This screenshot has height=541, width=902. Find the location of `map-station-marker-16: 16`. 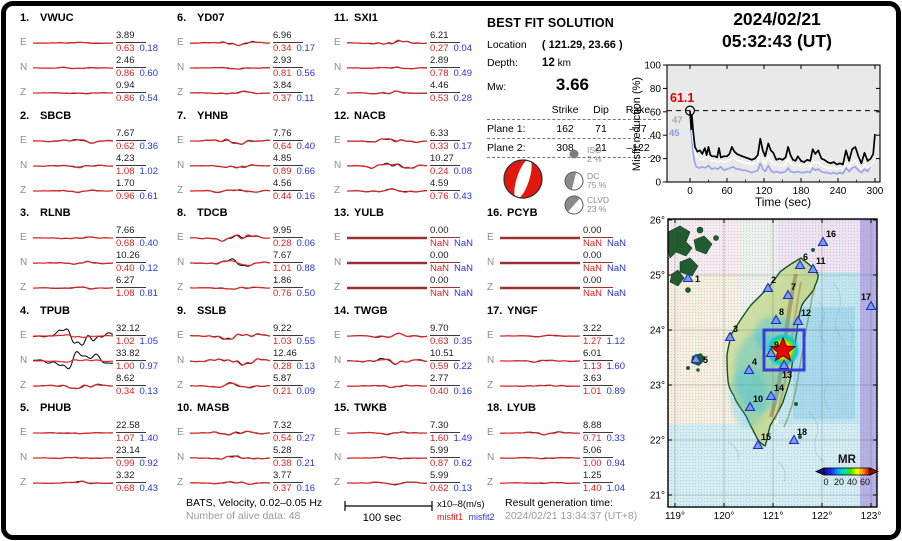

map-station-marker-16: 16 is located at coordinates (826, 238).